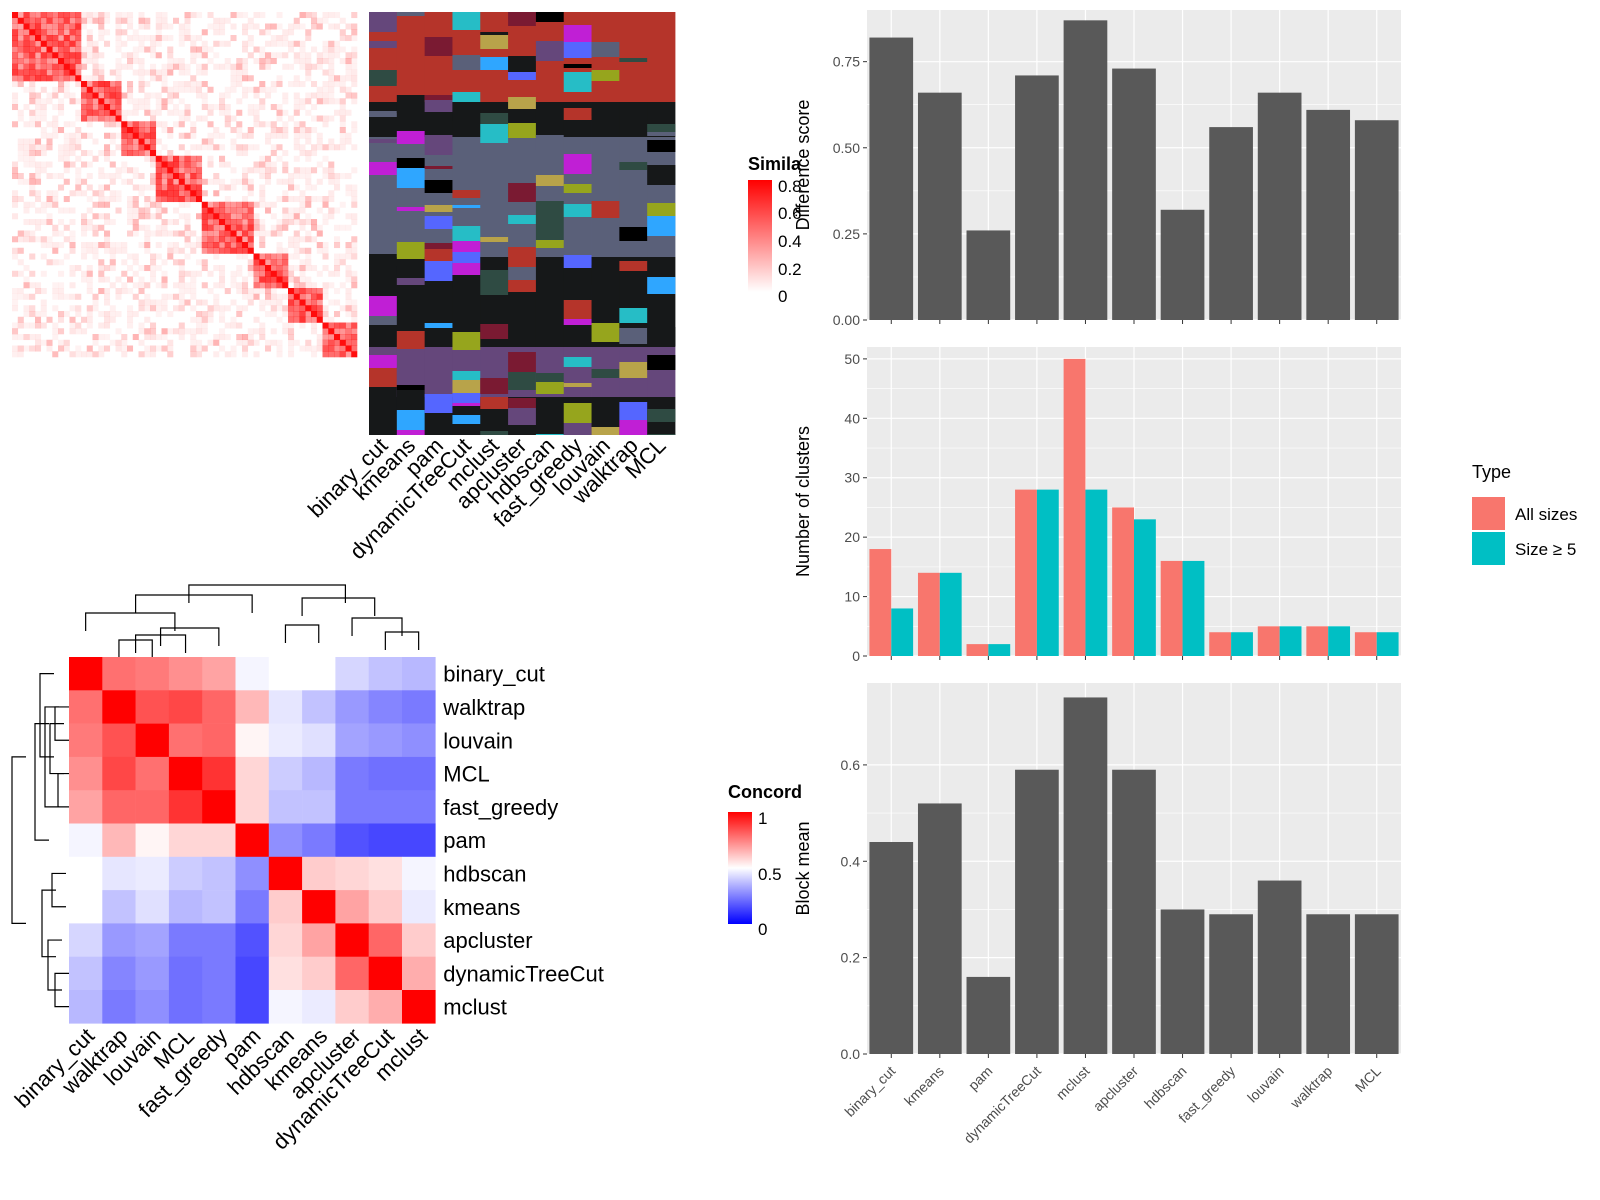 Image resolution: width=1600 pixels, height=1200 pixels. What do you see at coordinates (252, 840) in the screenshot?
I see `concordance-heatmap` at bounding box center [252, 840].